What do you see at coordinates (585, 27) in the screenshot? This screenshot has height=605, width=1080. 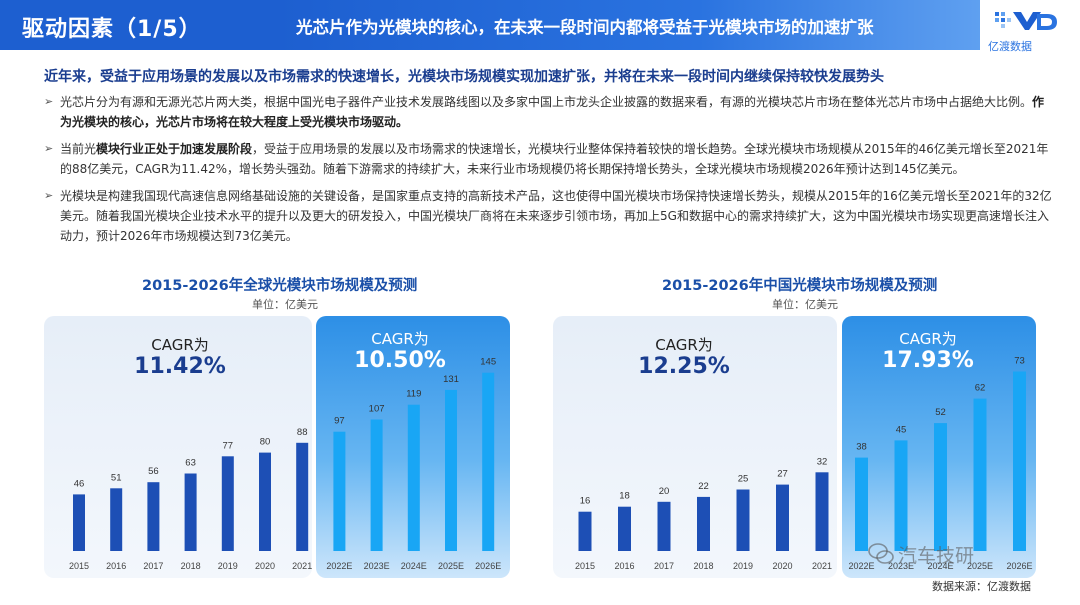 I see `headline: 光芯片作为光模块的核心，在未来一段时间内都将受益于光模块市场的加速扩张` at bounding box center [585, 27].